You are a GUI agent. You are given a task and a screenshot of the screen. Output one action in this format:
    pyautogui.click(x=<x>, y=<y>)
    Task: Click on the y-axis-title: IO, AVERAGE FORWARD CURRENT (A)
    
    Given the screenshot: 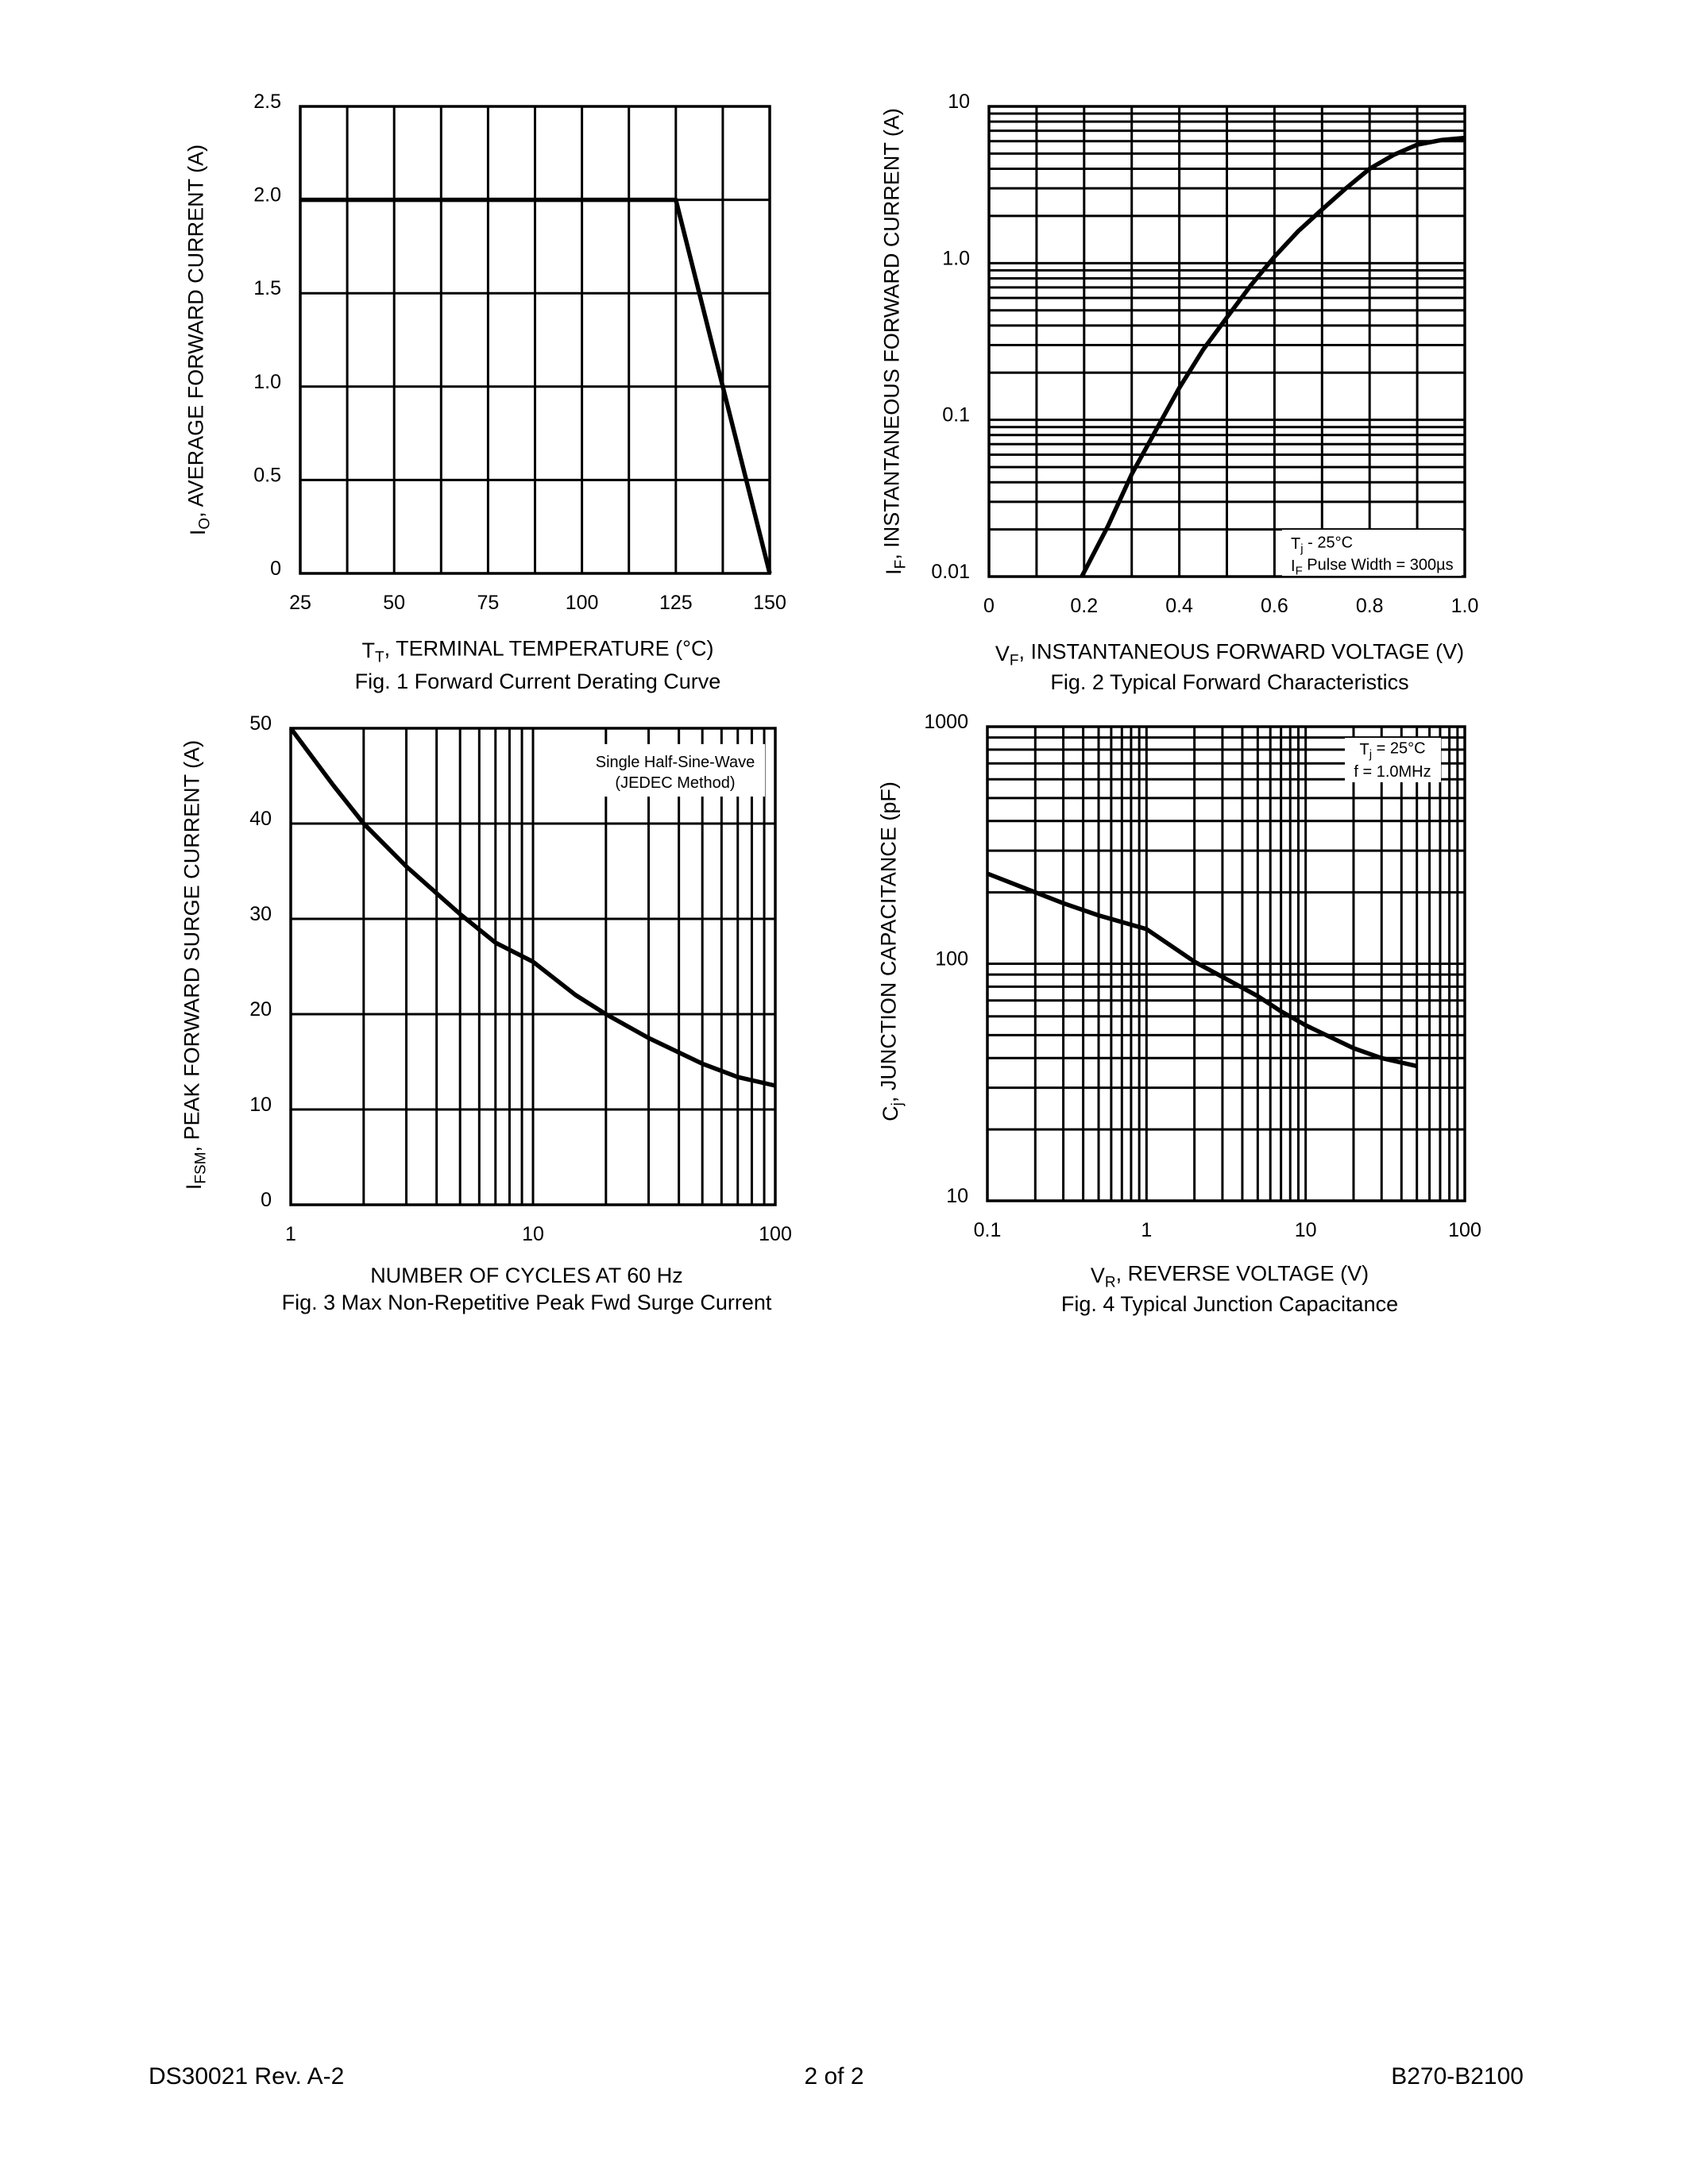 What is the action you would take?
    pyautogui.click(x=199, y=340)
    